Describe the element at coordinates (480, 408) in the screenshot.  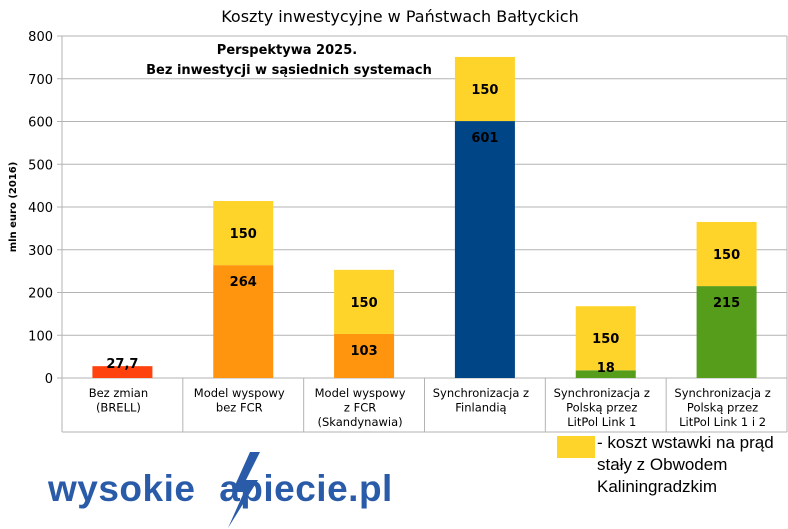
I see `x-tick-label: Finlandią` at that location.